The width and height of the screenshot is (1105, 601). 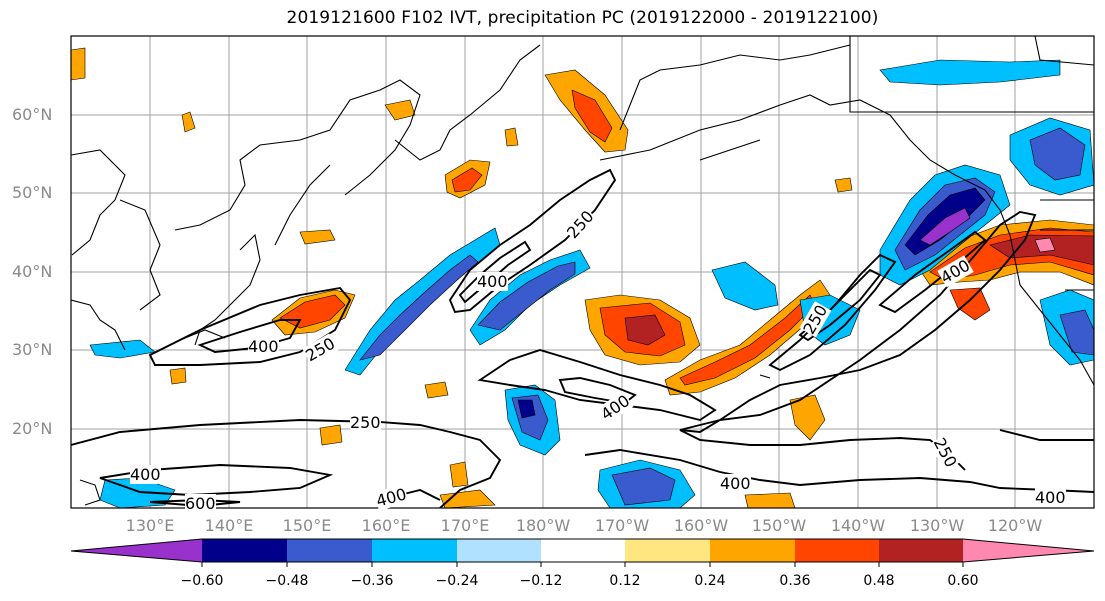 I want to click on lon-label-150e: 150°E, so click(x=307, y=525).